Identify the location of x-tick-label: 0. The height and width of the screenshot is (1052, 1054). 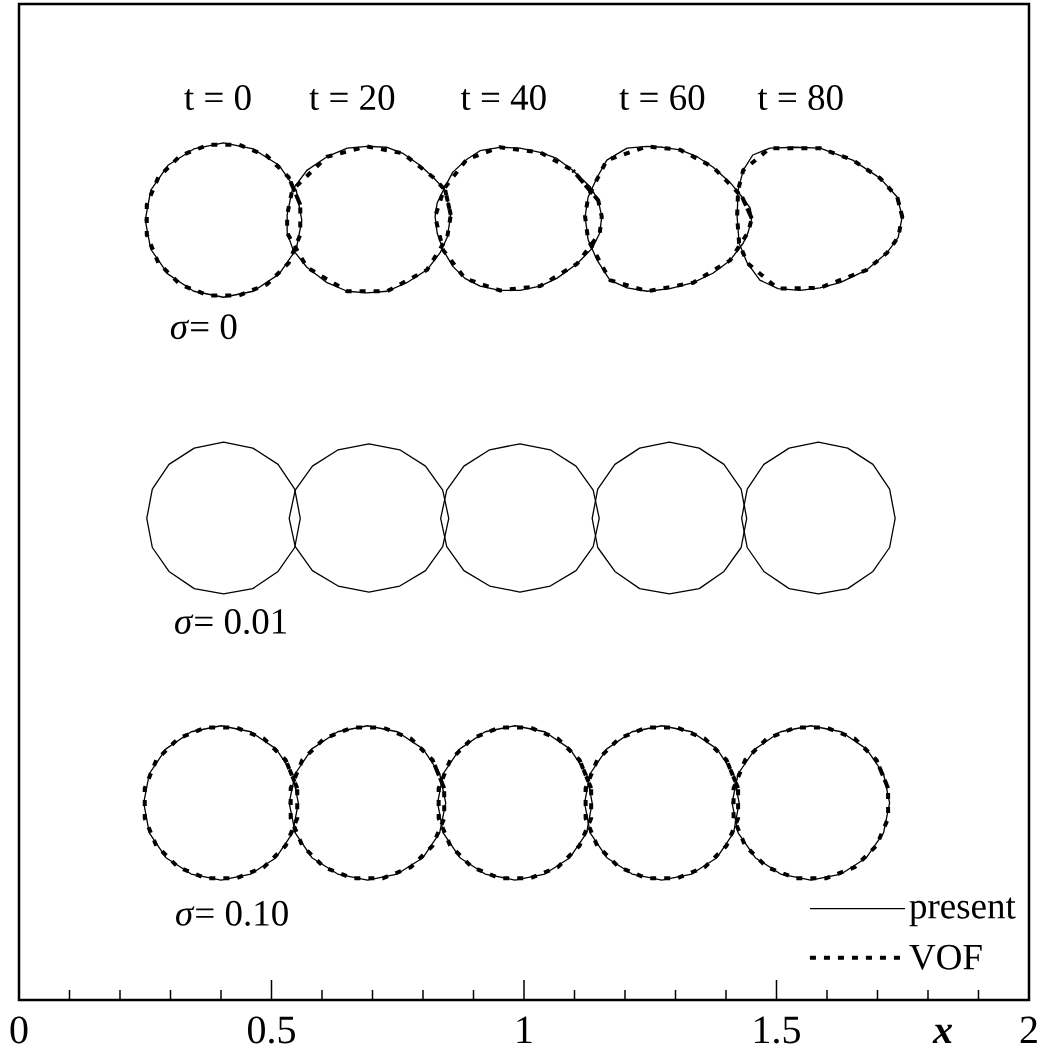
(19, 1030).